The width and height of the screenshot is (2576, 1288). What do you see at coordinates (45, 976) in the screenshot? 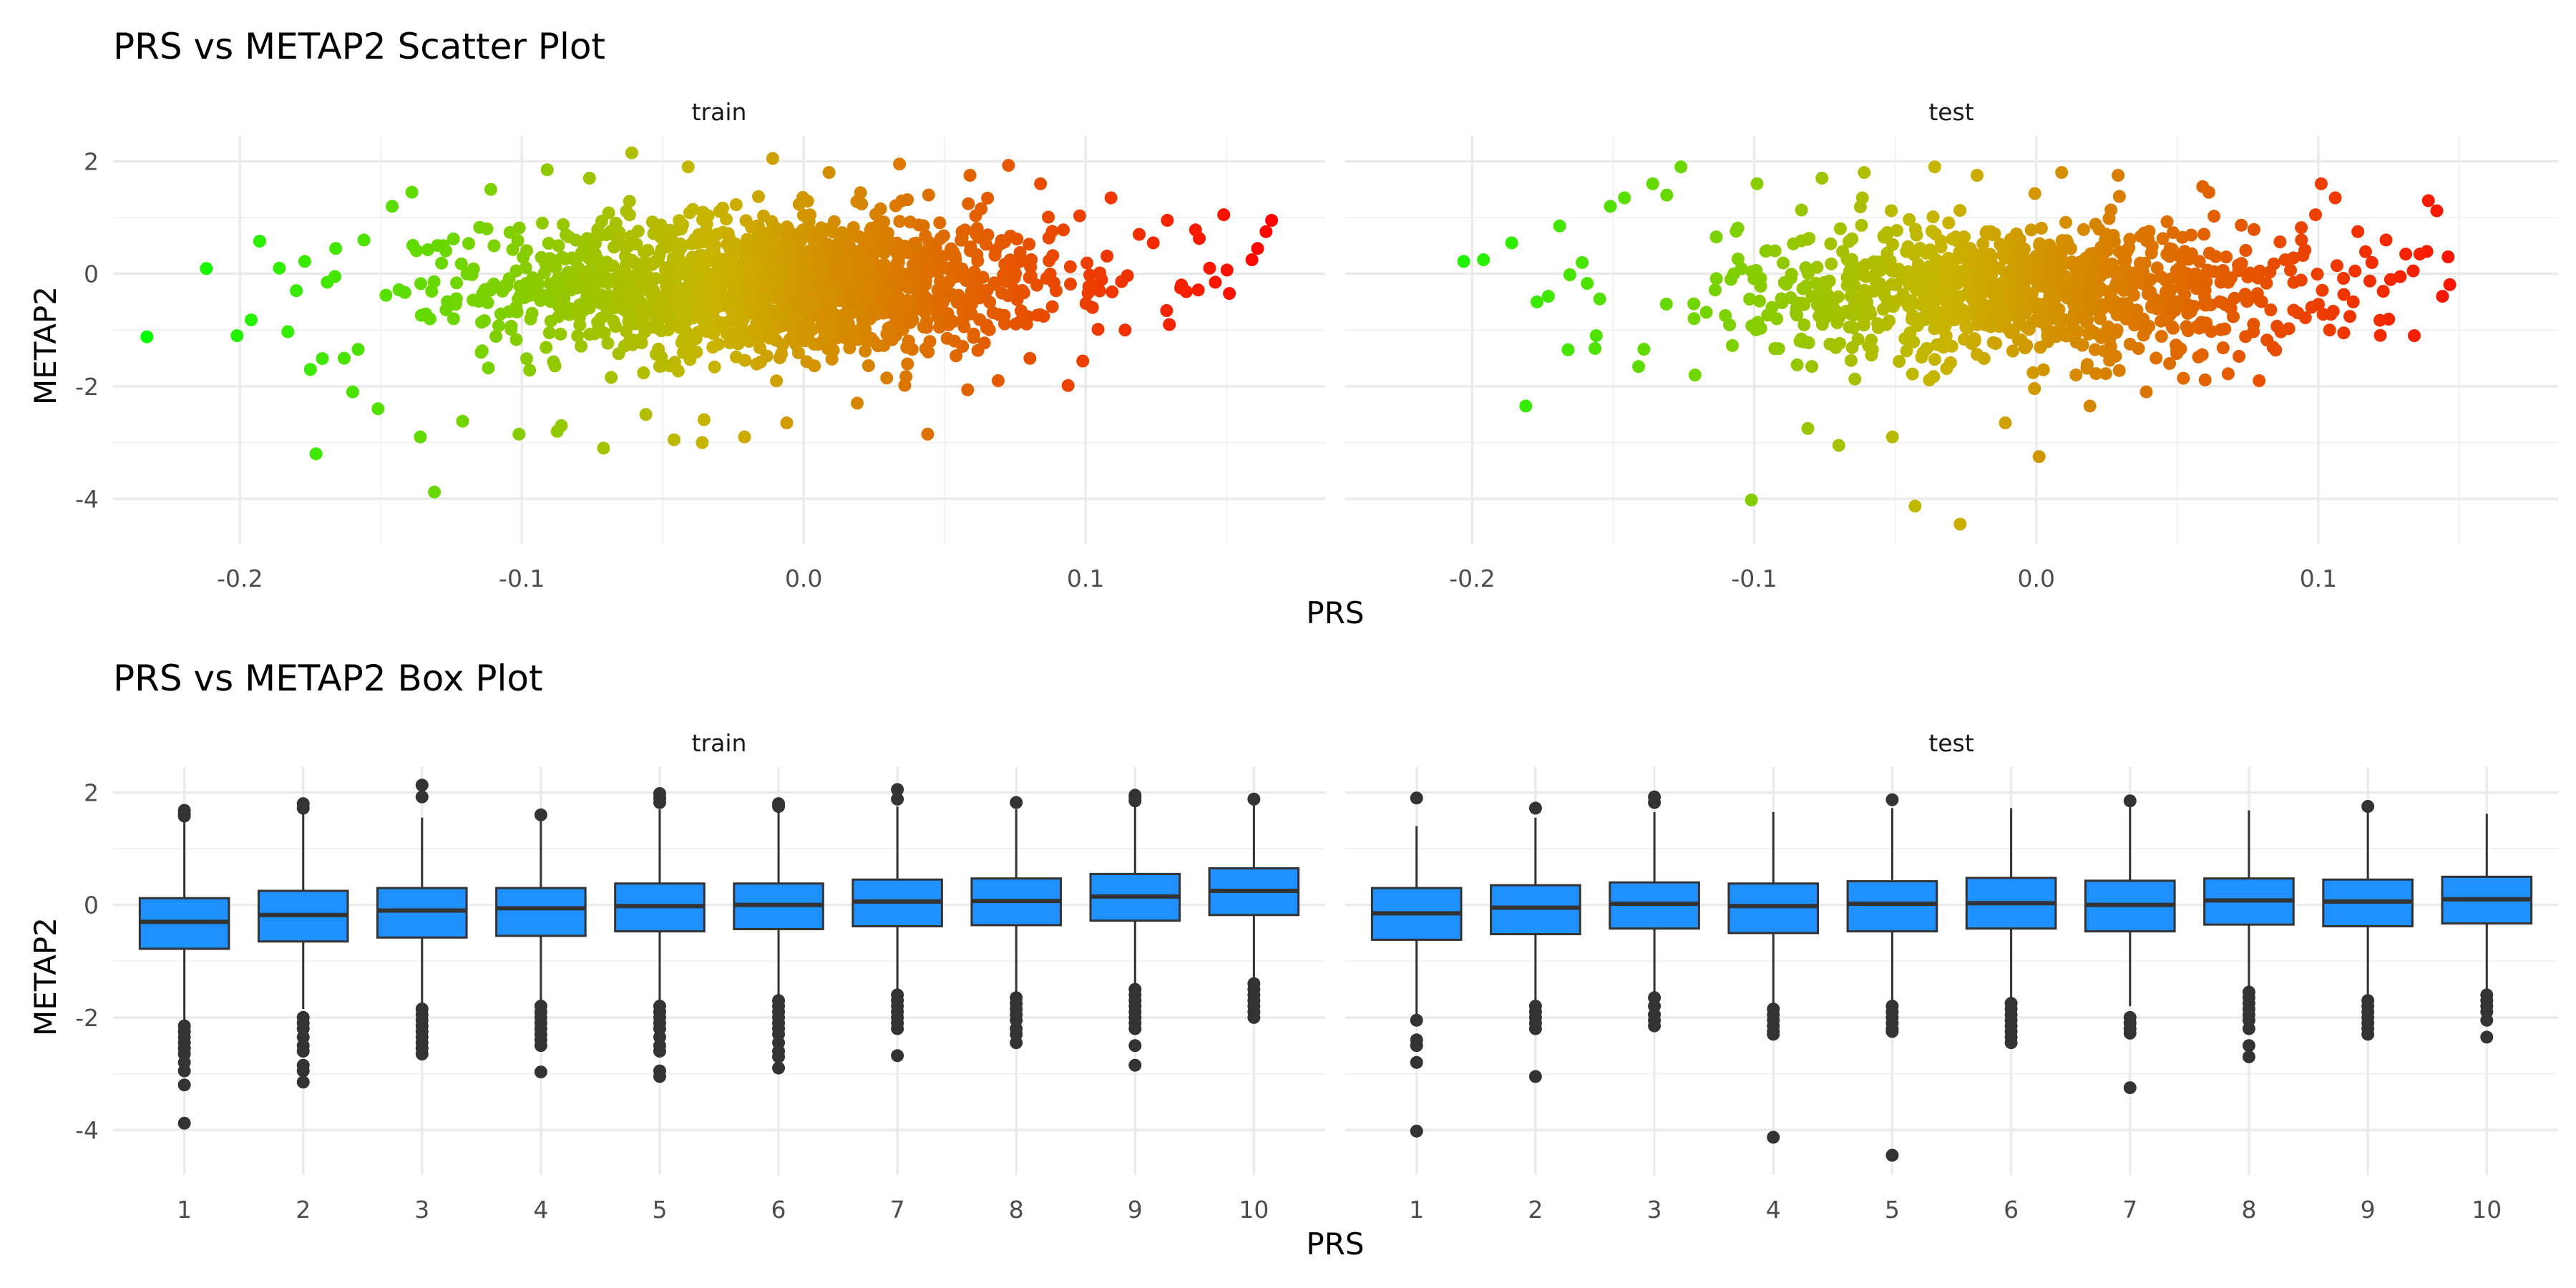
I see `box-y-axis-label: METAP2` at bounding box center [45, 976].